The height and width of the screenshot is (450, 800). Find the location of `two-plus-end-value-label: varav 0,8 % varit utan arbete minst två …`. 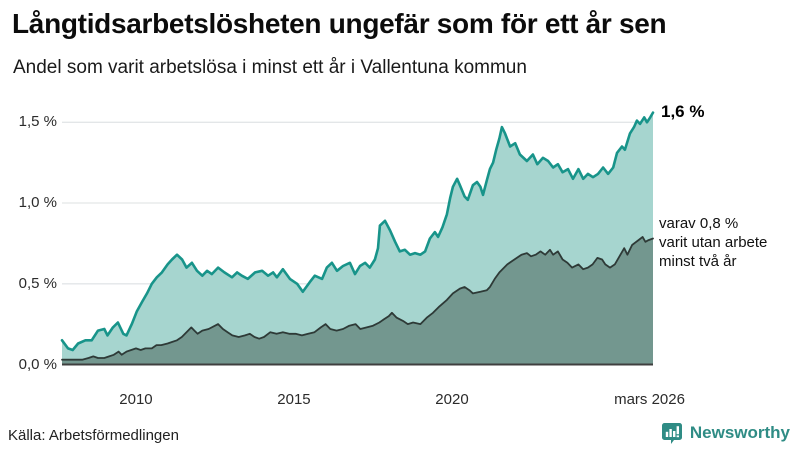

two-plus-end-value-label: varav 0,8 % varit utan arbete minst två … is located at coordinates (713, 242).